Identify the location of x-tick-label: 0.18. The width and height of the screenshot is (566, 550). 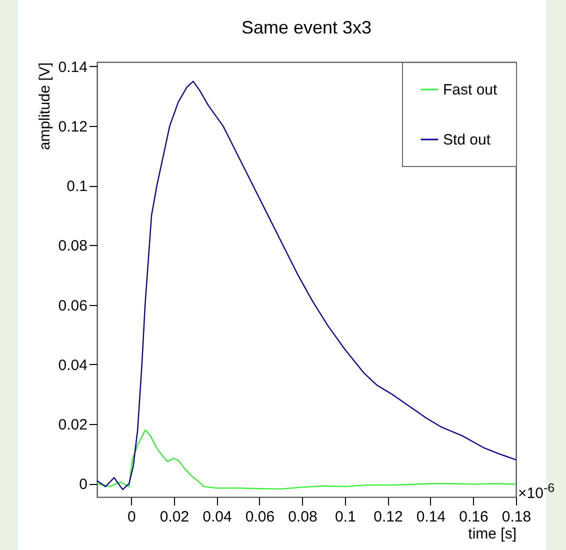
(517, 517).